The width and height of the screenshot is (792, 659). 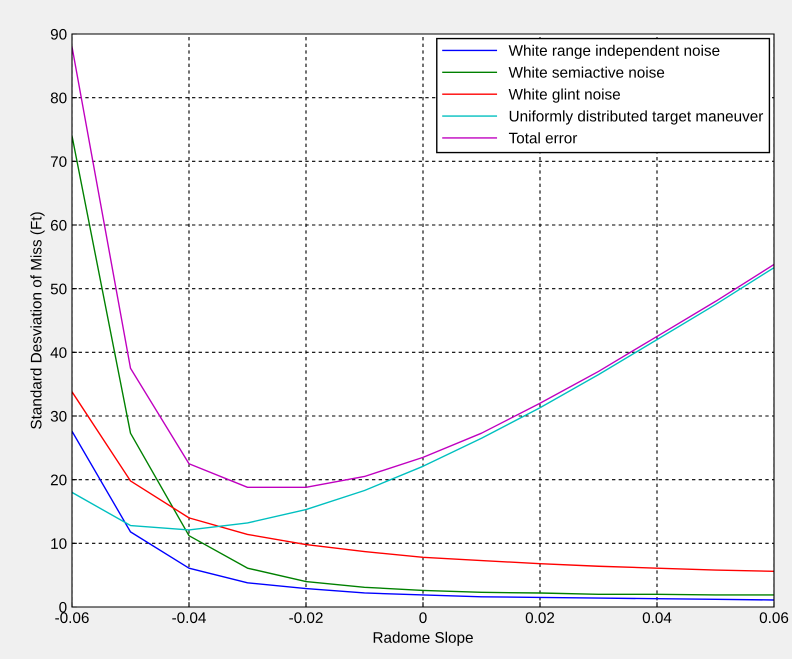 What do you see at coordinates (543, 138) in the screenshot?
I see `legend-label: Total error` at bounding box center [543, 138].